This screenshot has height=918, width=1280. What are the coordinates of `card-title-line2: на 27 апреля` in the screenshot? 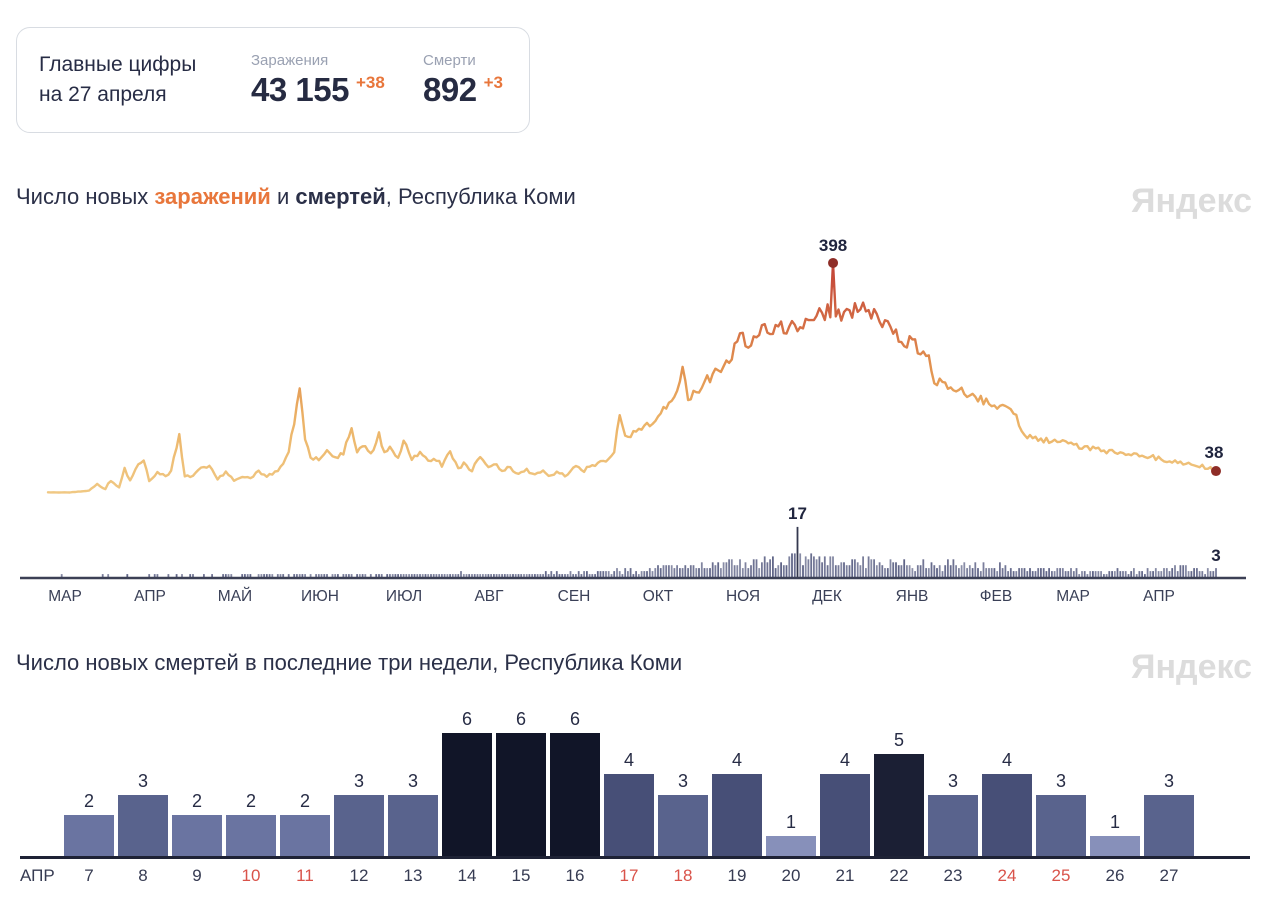 It's located at (103, 94).